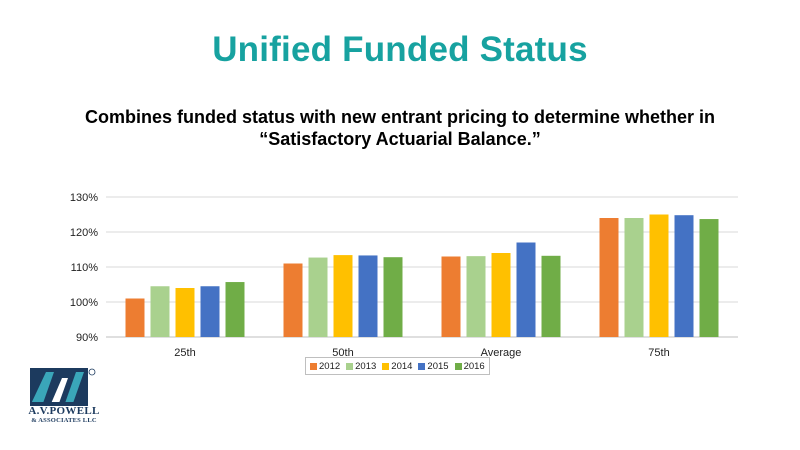  I want to click on logo-name: A.V.POWELL, so click(64, 411).